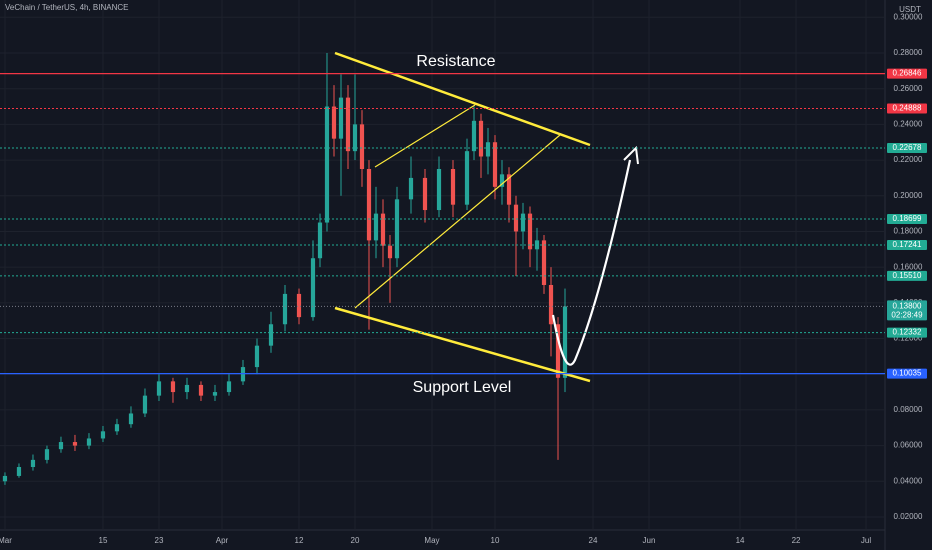  Describe the element at coordinates (159, 540) in the screenshot. I see `x-tick-label: 23` at that location.